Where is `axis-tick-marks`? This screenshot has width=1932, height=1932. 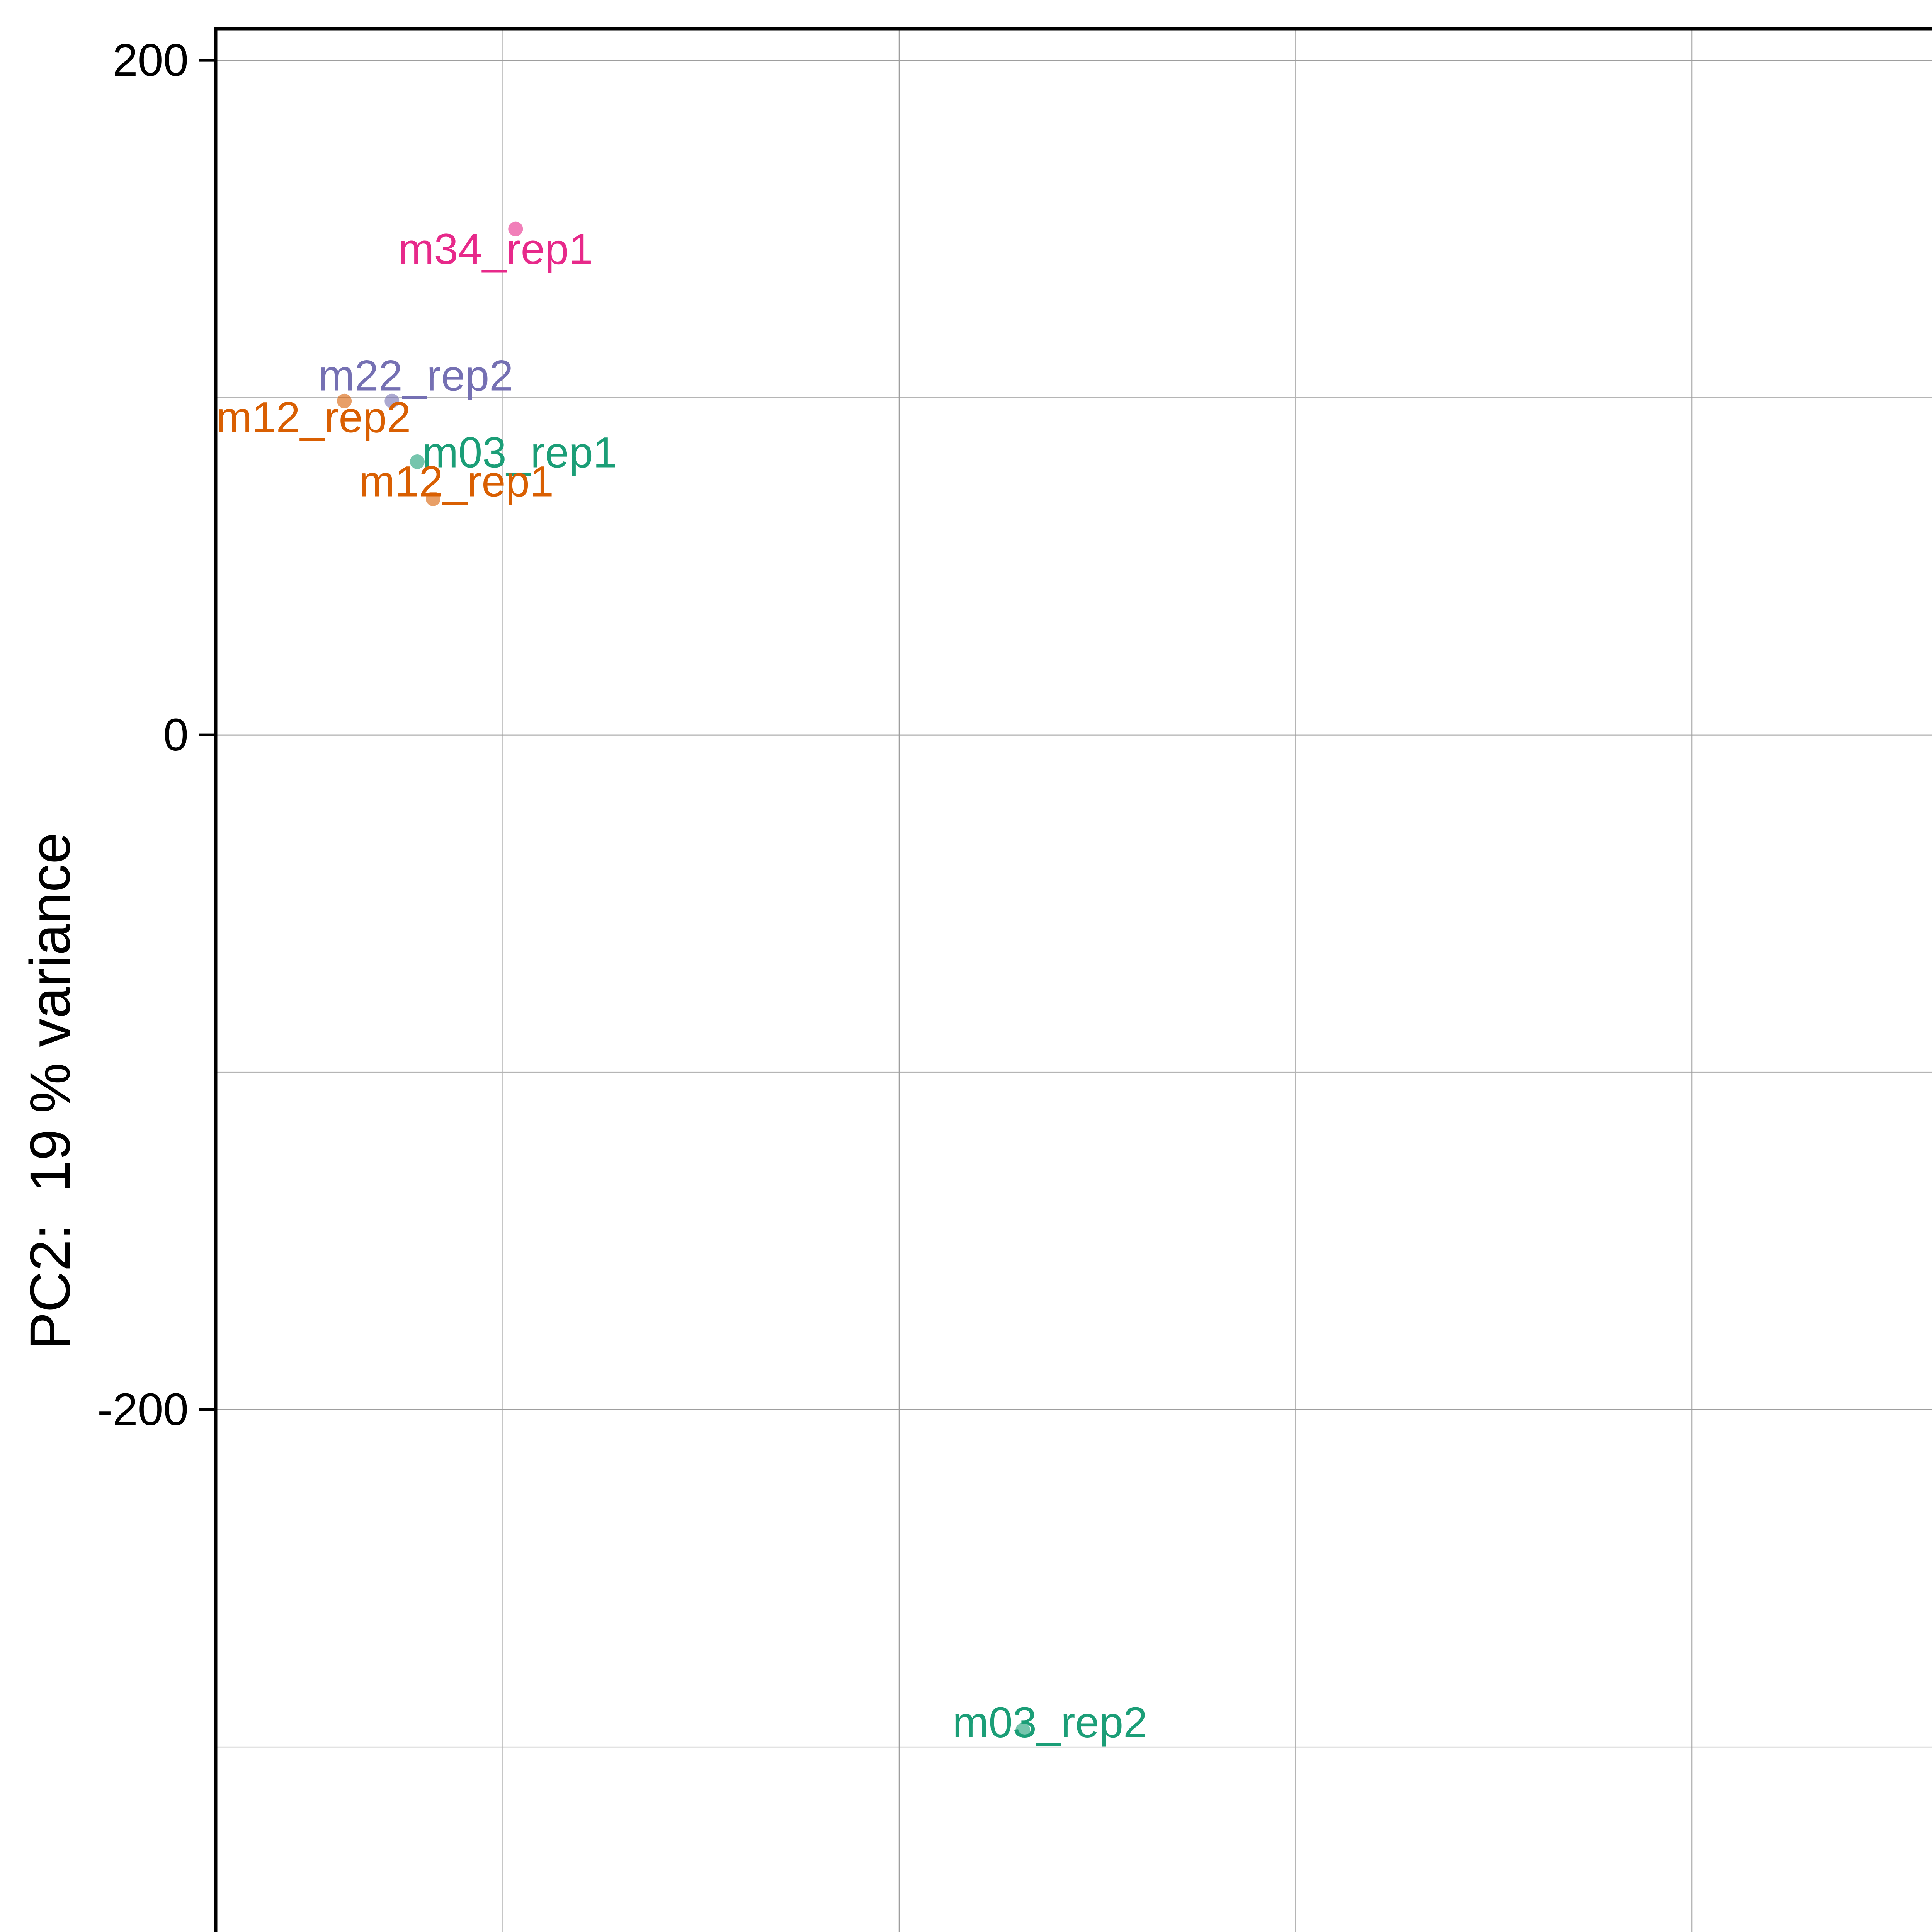
axis-tick-marks is located at coordinates (207, 735).